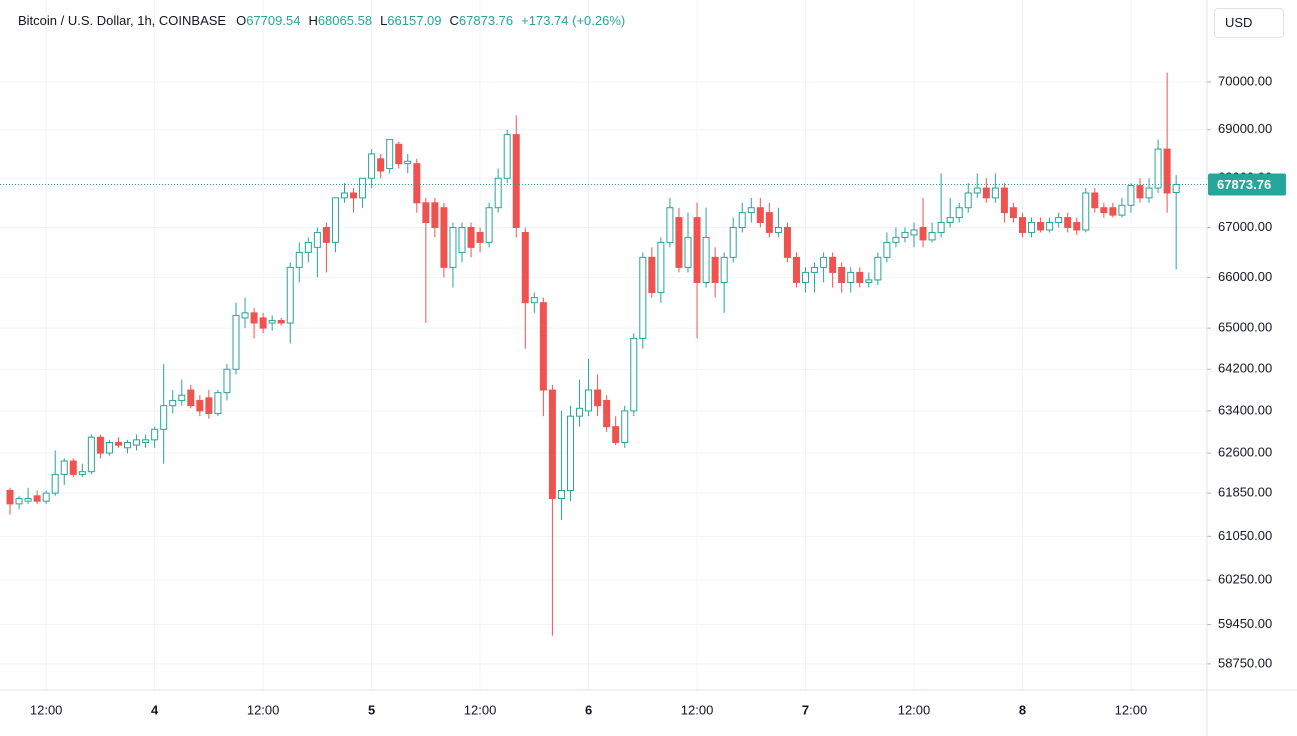 The image size is (1297, 736). Describe the element at coordinates (1245, 492) in the screenshot. I see `y-tick-label: 61850.00` at that location.